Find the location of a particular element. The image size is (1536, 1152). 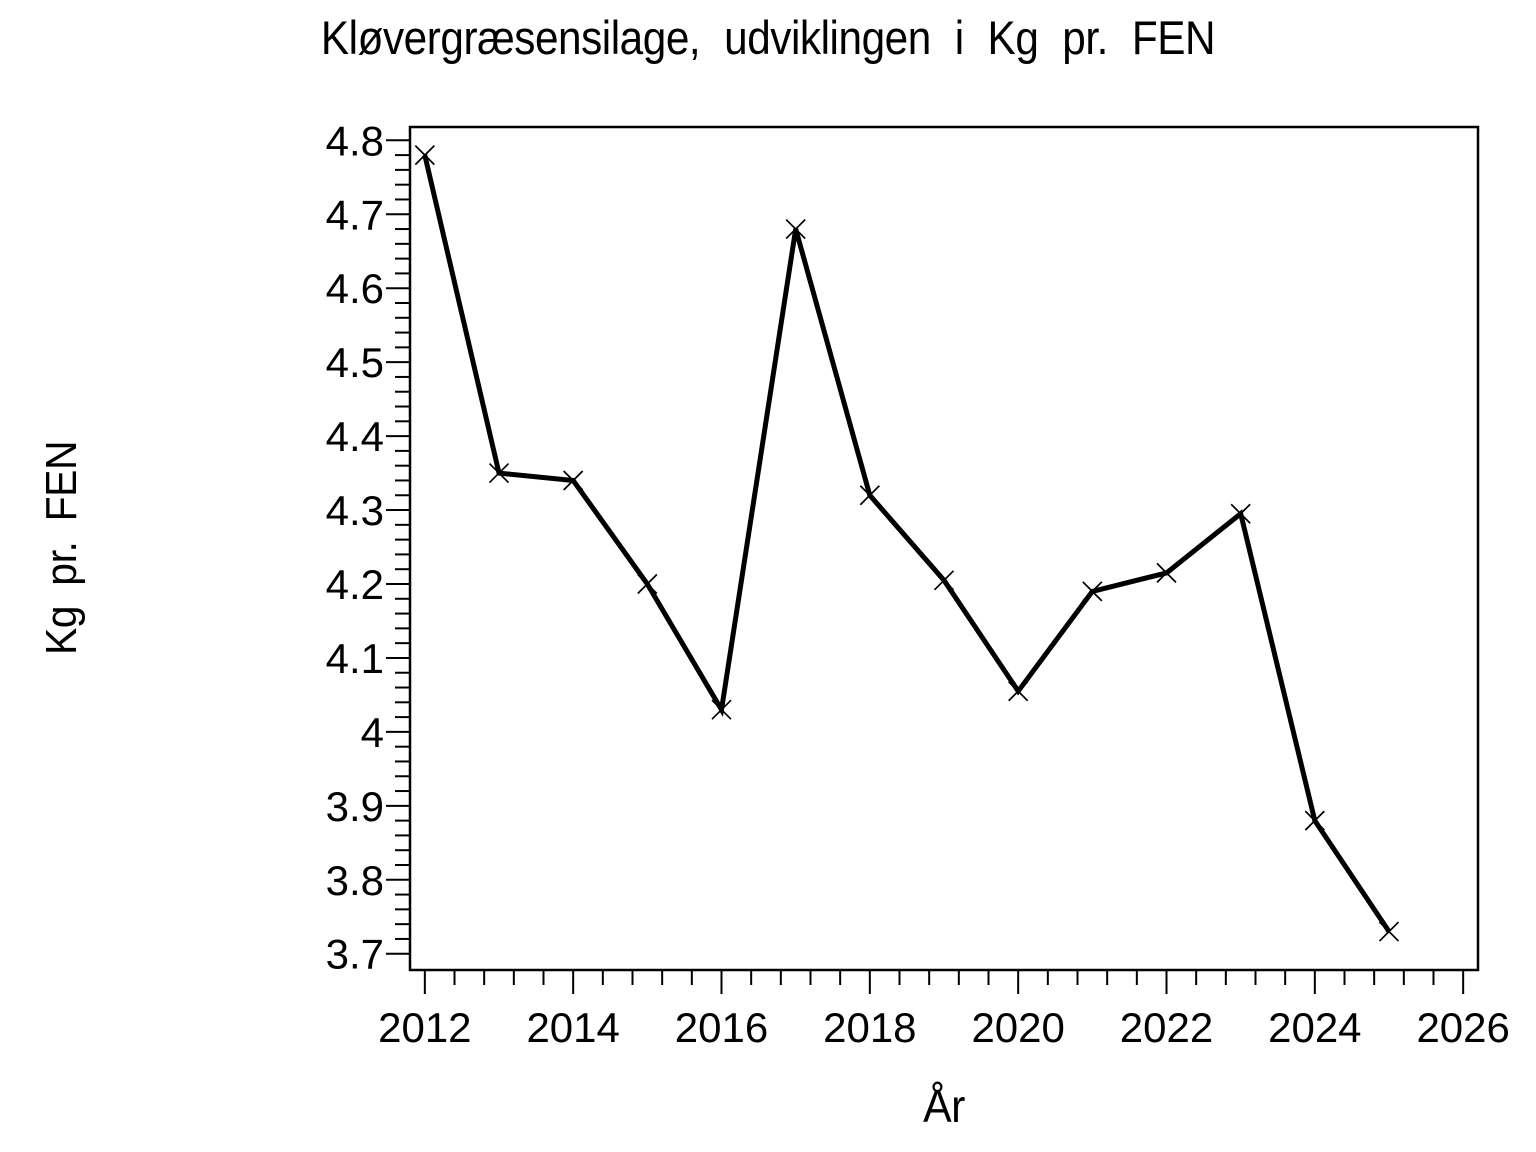

y-tick-label: 4.2 is located at coordinates (355, 584).